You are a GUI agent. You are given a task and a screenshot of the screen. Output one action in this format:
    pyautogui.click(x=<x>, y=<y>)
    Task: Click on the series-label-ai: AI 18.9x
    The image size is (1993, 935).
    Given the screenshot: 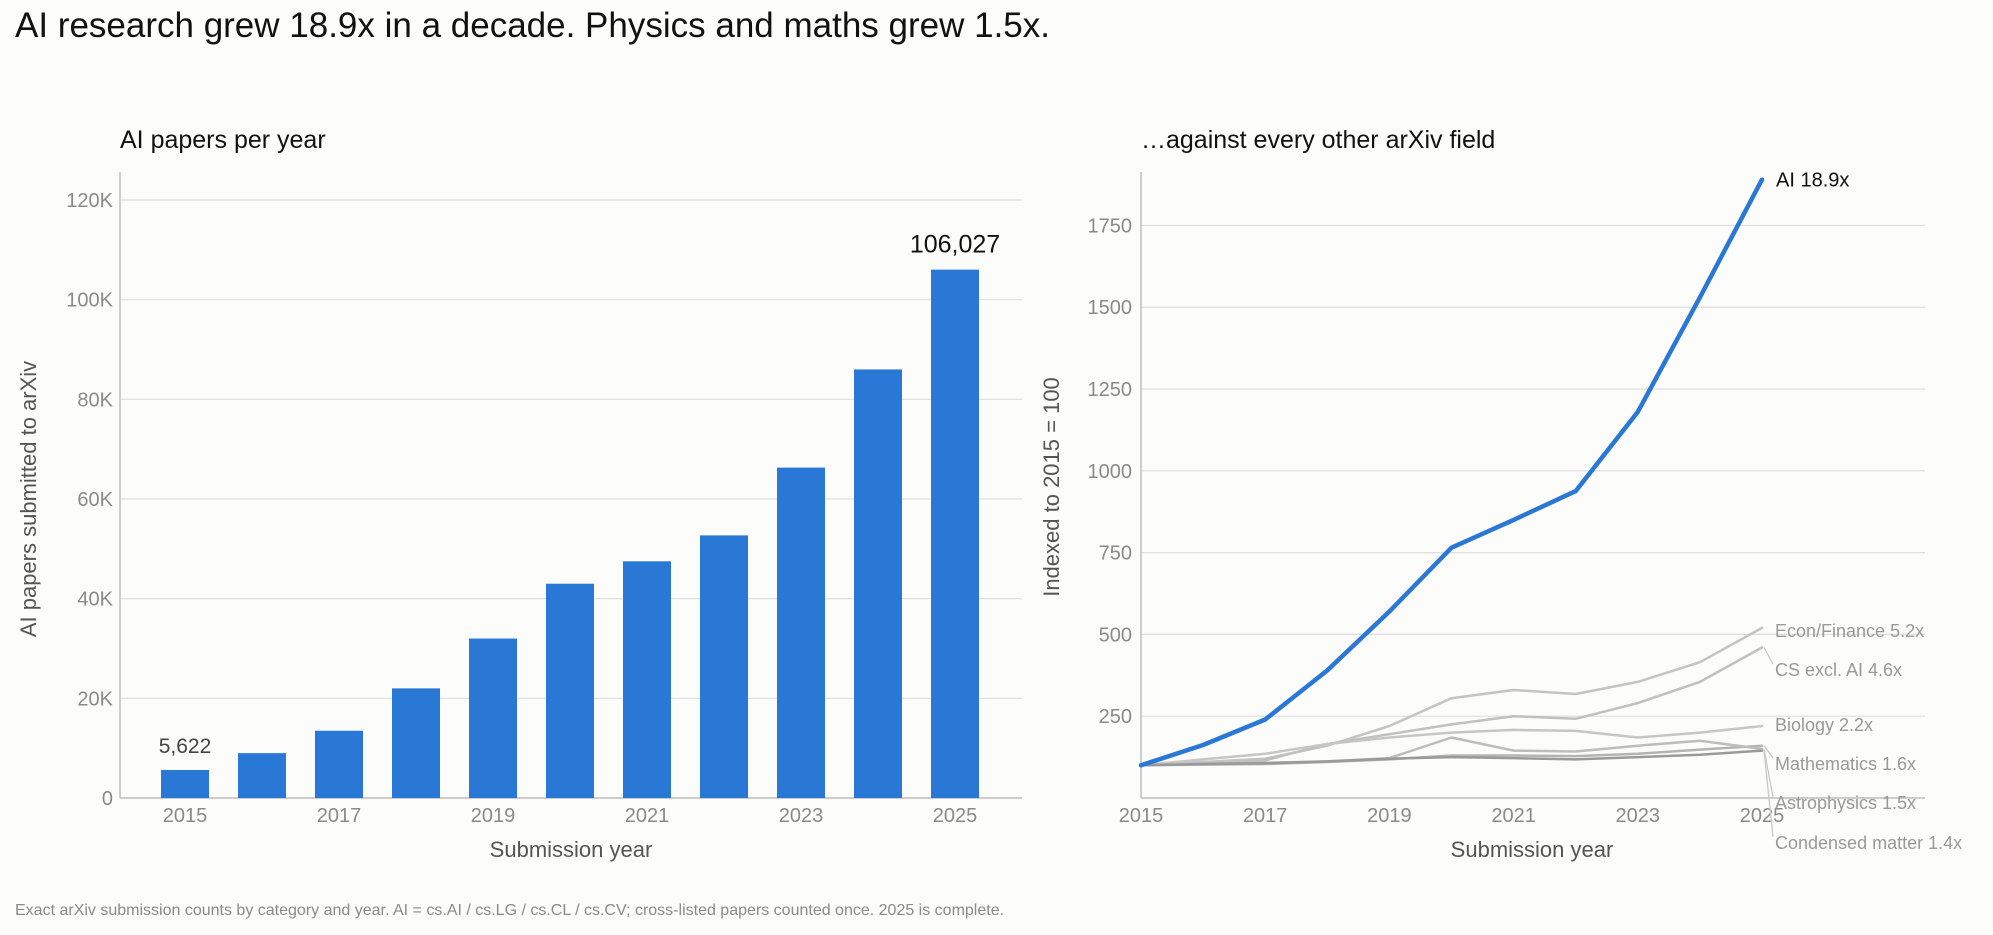 What is the action you would take?
    pyautogui.click(x=1812, y=181)
    